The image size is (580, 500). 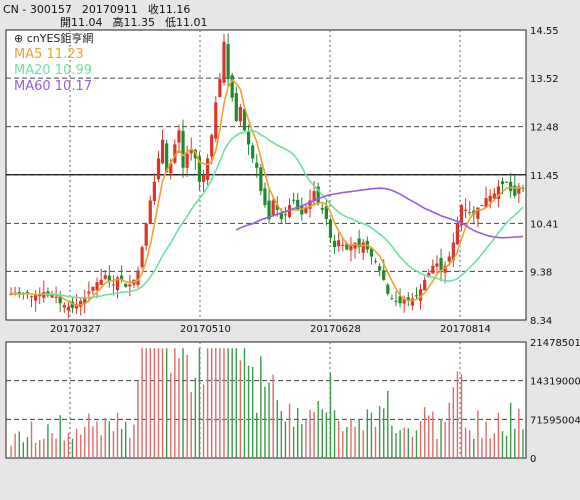 I want to click on price-tick-label: 10.41, so click(x=544, y=224).